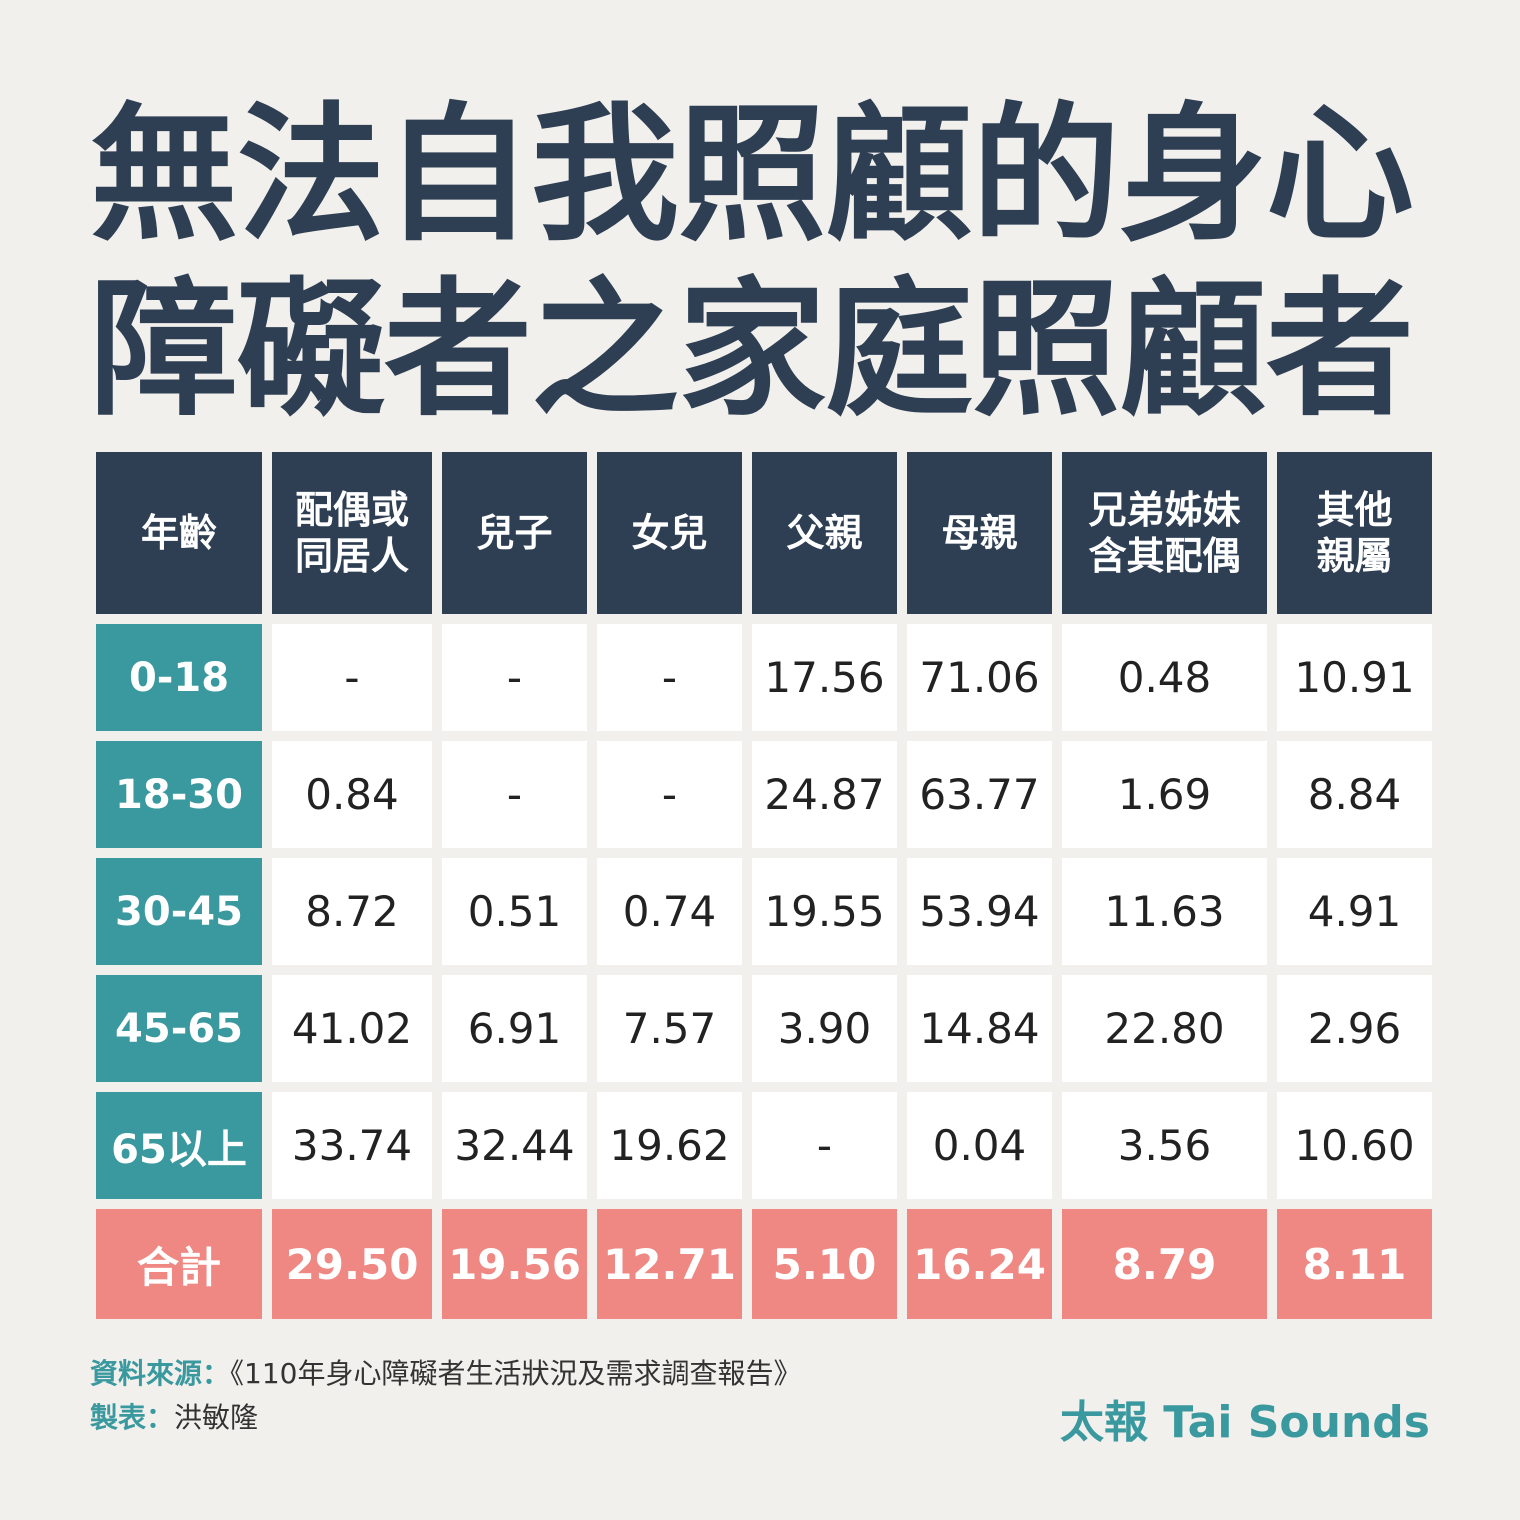  Describe the element at coordinates (979, 794) in the screenshot. I see `value-cell: 63.77` at that location.